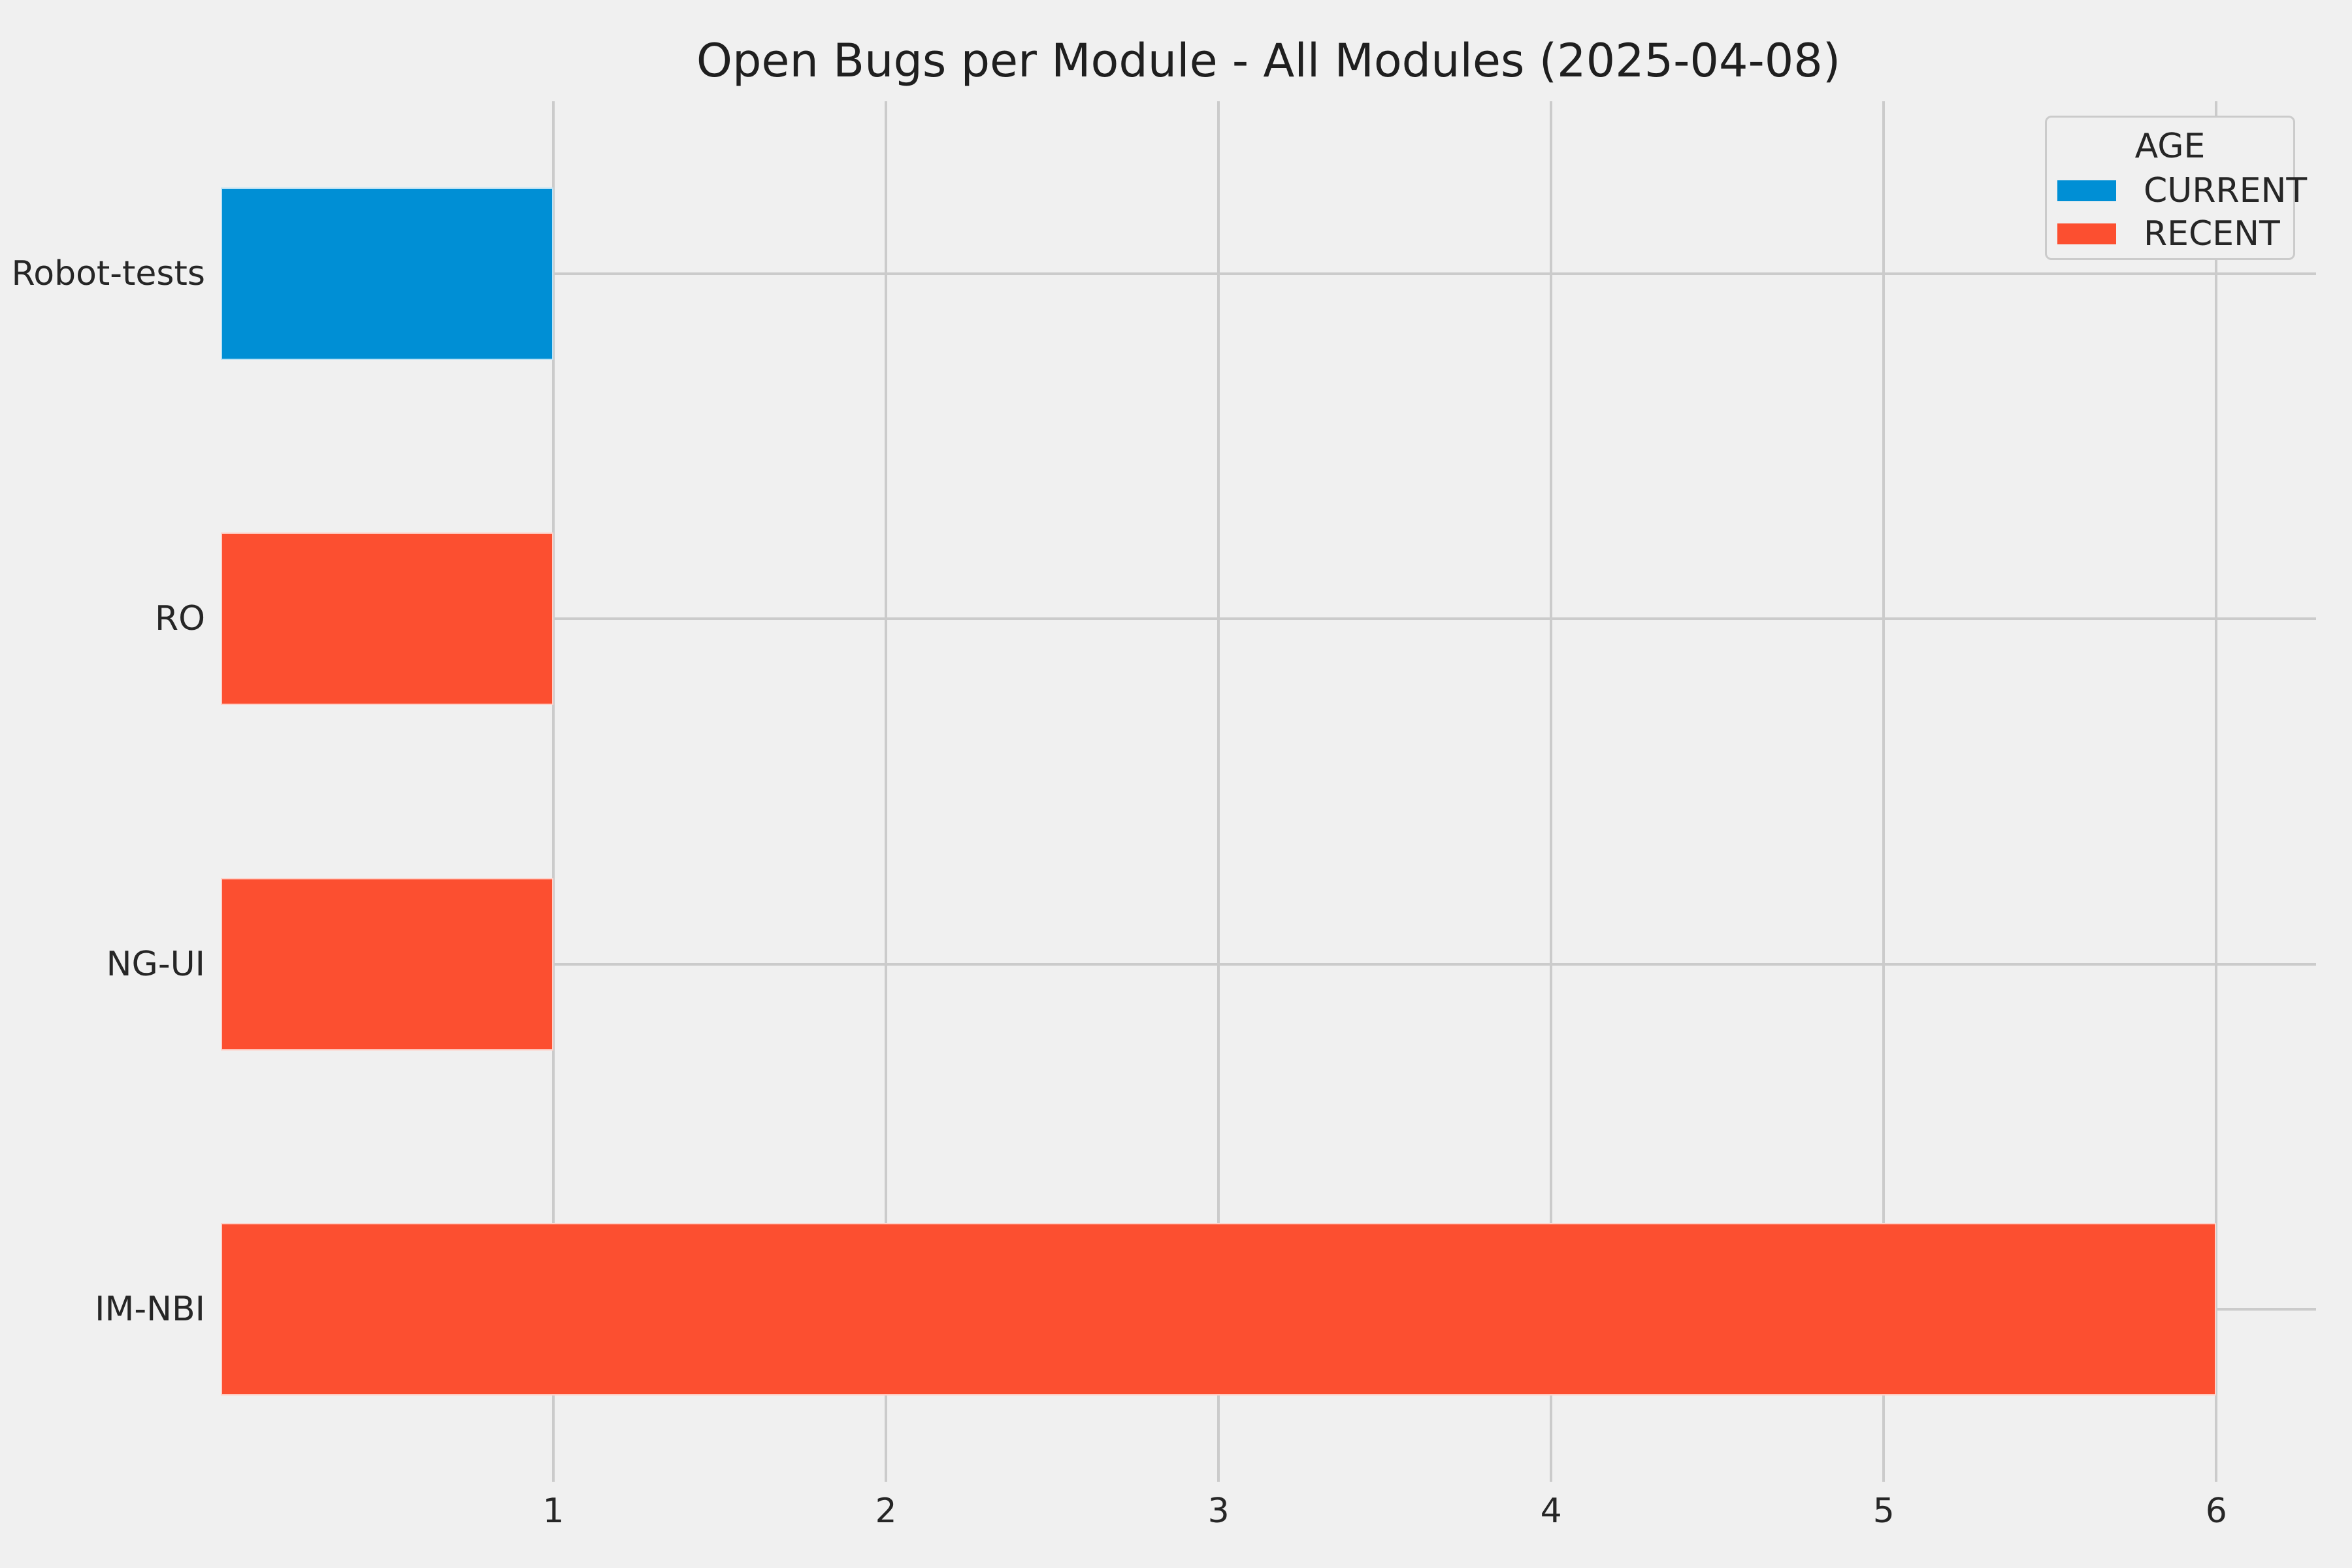 This screenshot has height=1568, width=2352. What do you see at coordinates (2086, 233) in the screenshot?
I see `legend-swatch-recent` at bounding box center [2086, 233].